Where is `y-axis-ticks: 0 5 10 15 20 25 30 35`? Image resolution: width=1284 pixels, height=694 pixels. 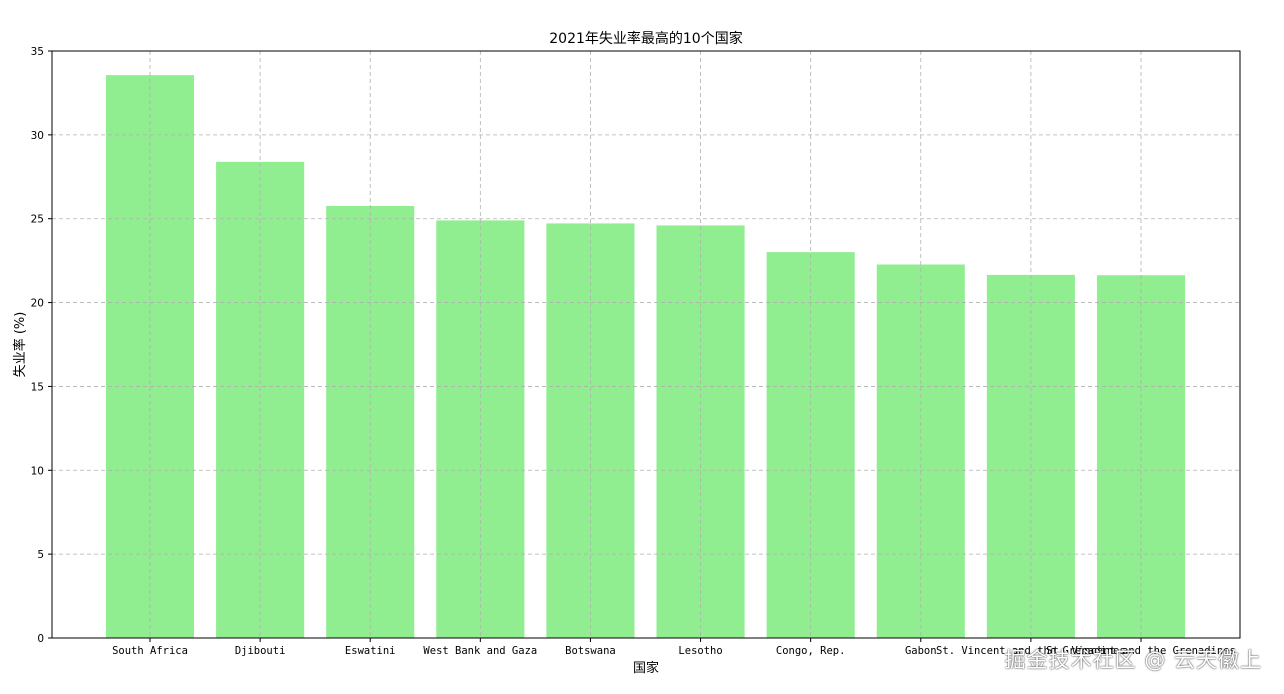
y-axis-ticks: 0 5 10 15 20 25 30 35 is located at coordinates (41, 345).